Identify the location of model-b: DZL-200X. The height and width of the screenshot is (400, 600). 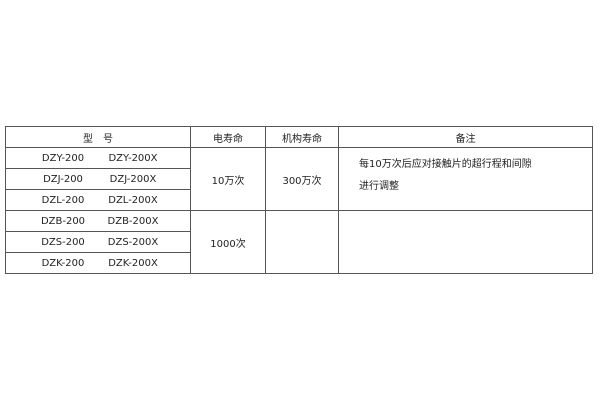
(133, 200).